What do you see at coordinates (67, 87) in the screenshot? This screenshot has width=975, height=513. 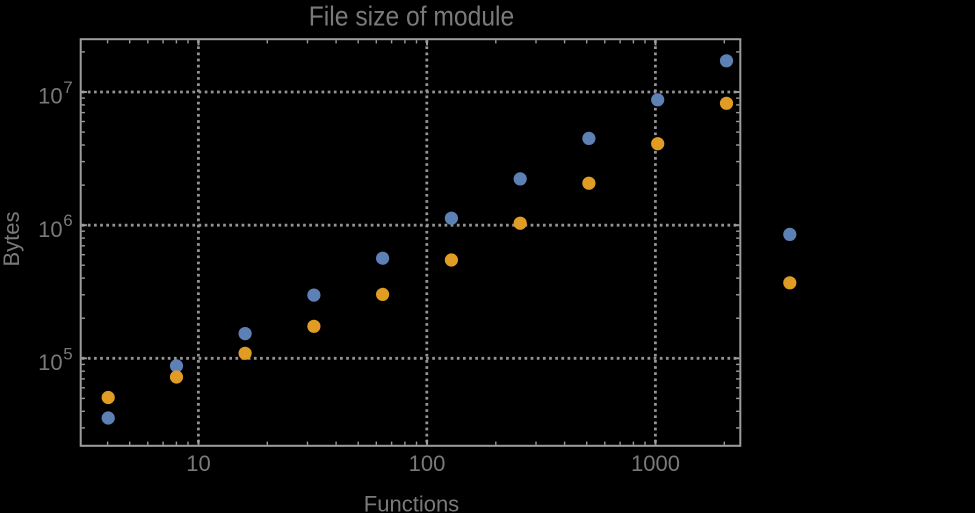 I see `svg-text: 7` at bounding box center [67, 87].